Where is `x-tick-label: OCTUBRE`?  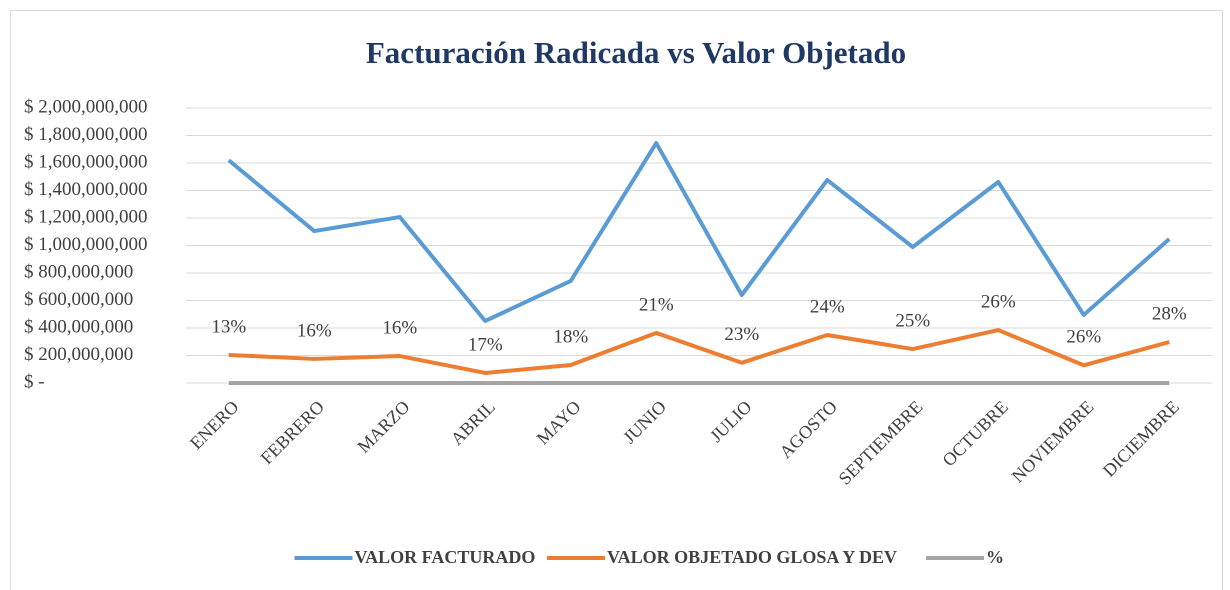 x-tick-label: OCTUBRE is located at coordinates (975, 434).